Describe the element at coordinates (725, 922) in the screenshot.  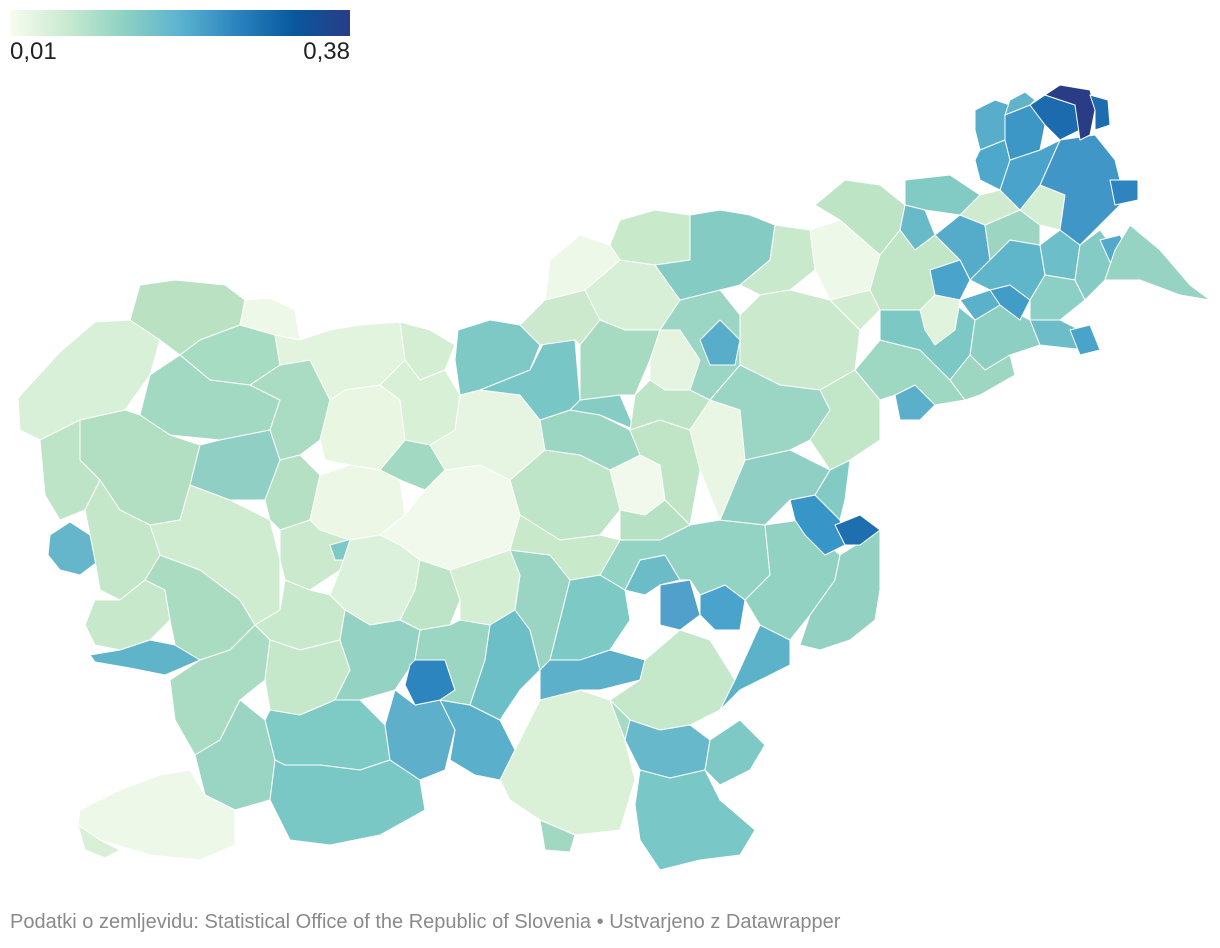
I see `credit-text: Ustvarjeno z Datawrapper` at that location.